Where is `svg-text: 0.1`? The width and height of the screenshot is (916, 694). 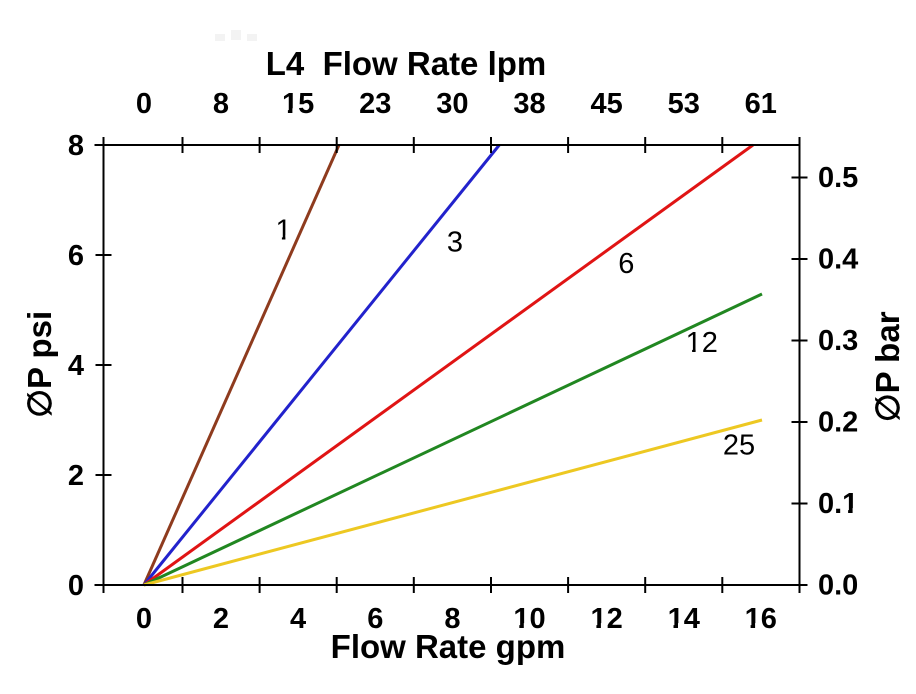 svg-text: 0.1 is located at coordinates (838, 504).